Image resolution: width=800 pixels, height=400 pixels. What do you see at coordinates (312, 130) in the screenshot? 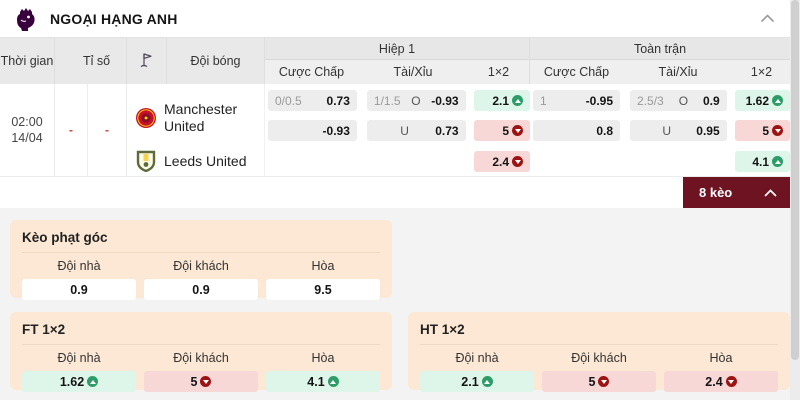
I see `h1-handicap-away-cell: -0.93` at bounding box center [312, 130].